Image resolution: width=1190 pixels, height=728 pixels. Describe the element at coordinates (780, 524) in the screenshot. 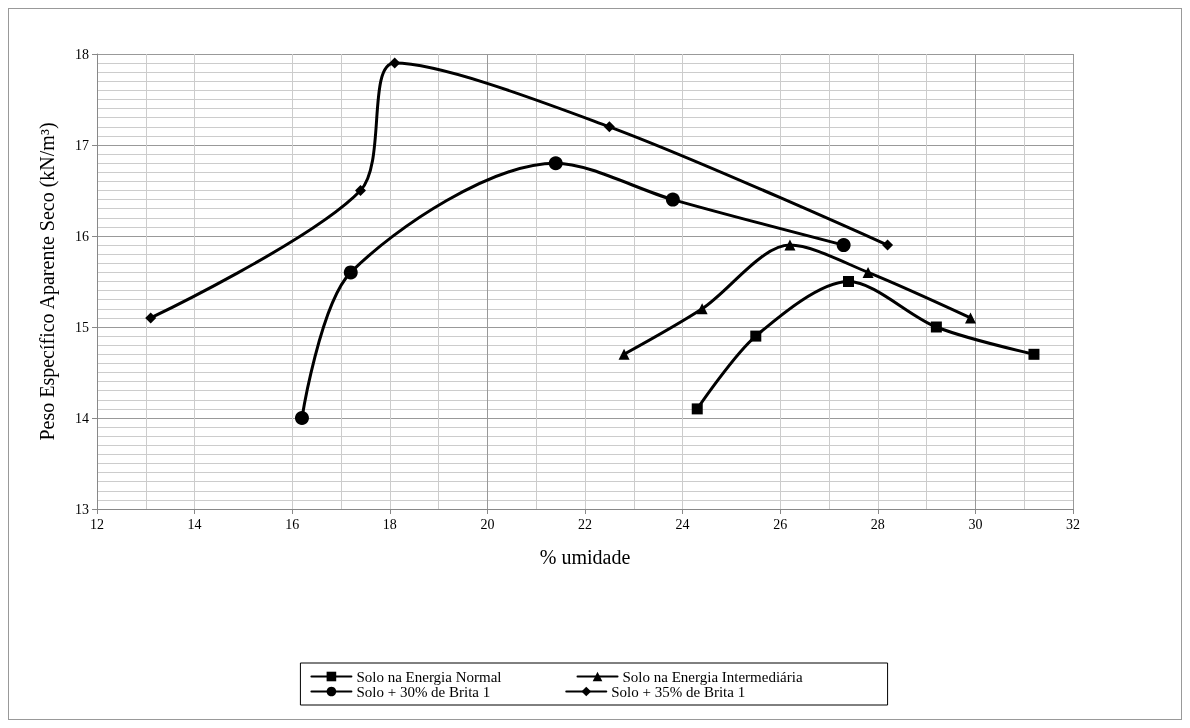

I see `x-tick-label: 26` at that location.